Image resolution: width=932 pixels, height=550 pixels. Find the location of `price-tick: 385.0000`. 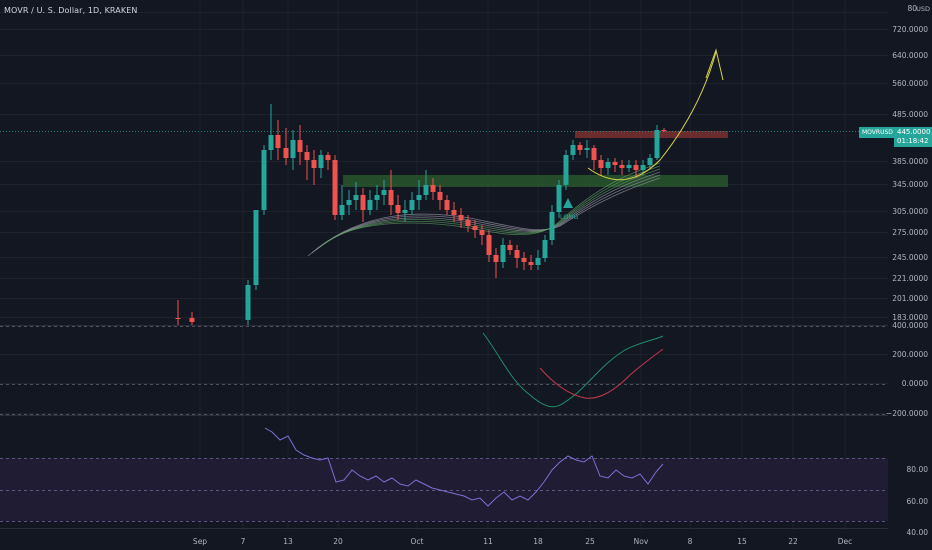

price-tick: 385.0000 is located at coordinates (910, 161).